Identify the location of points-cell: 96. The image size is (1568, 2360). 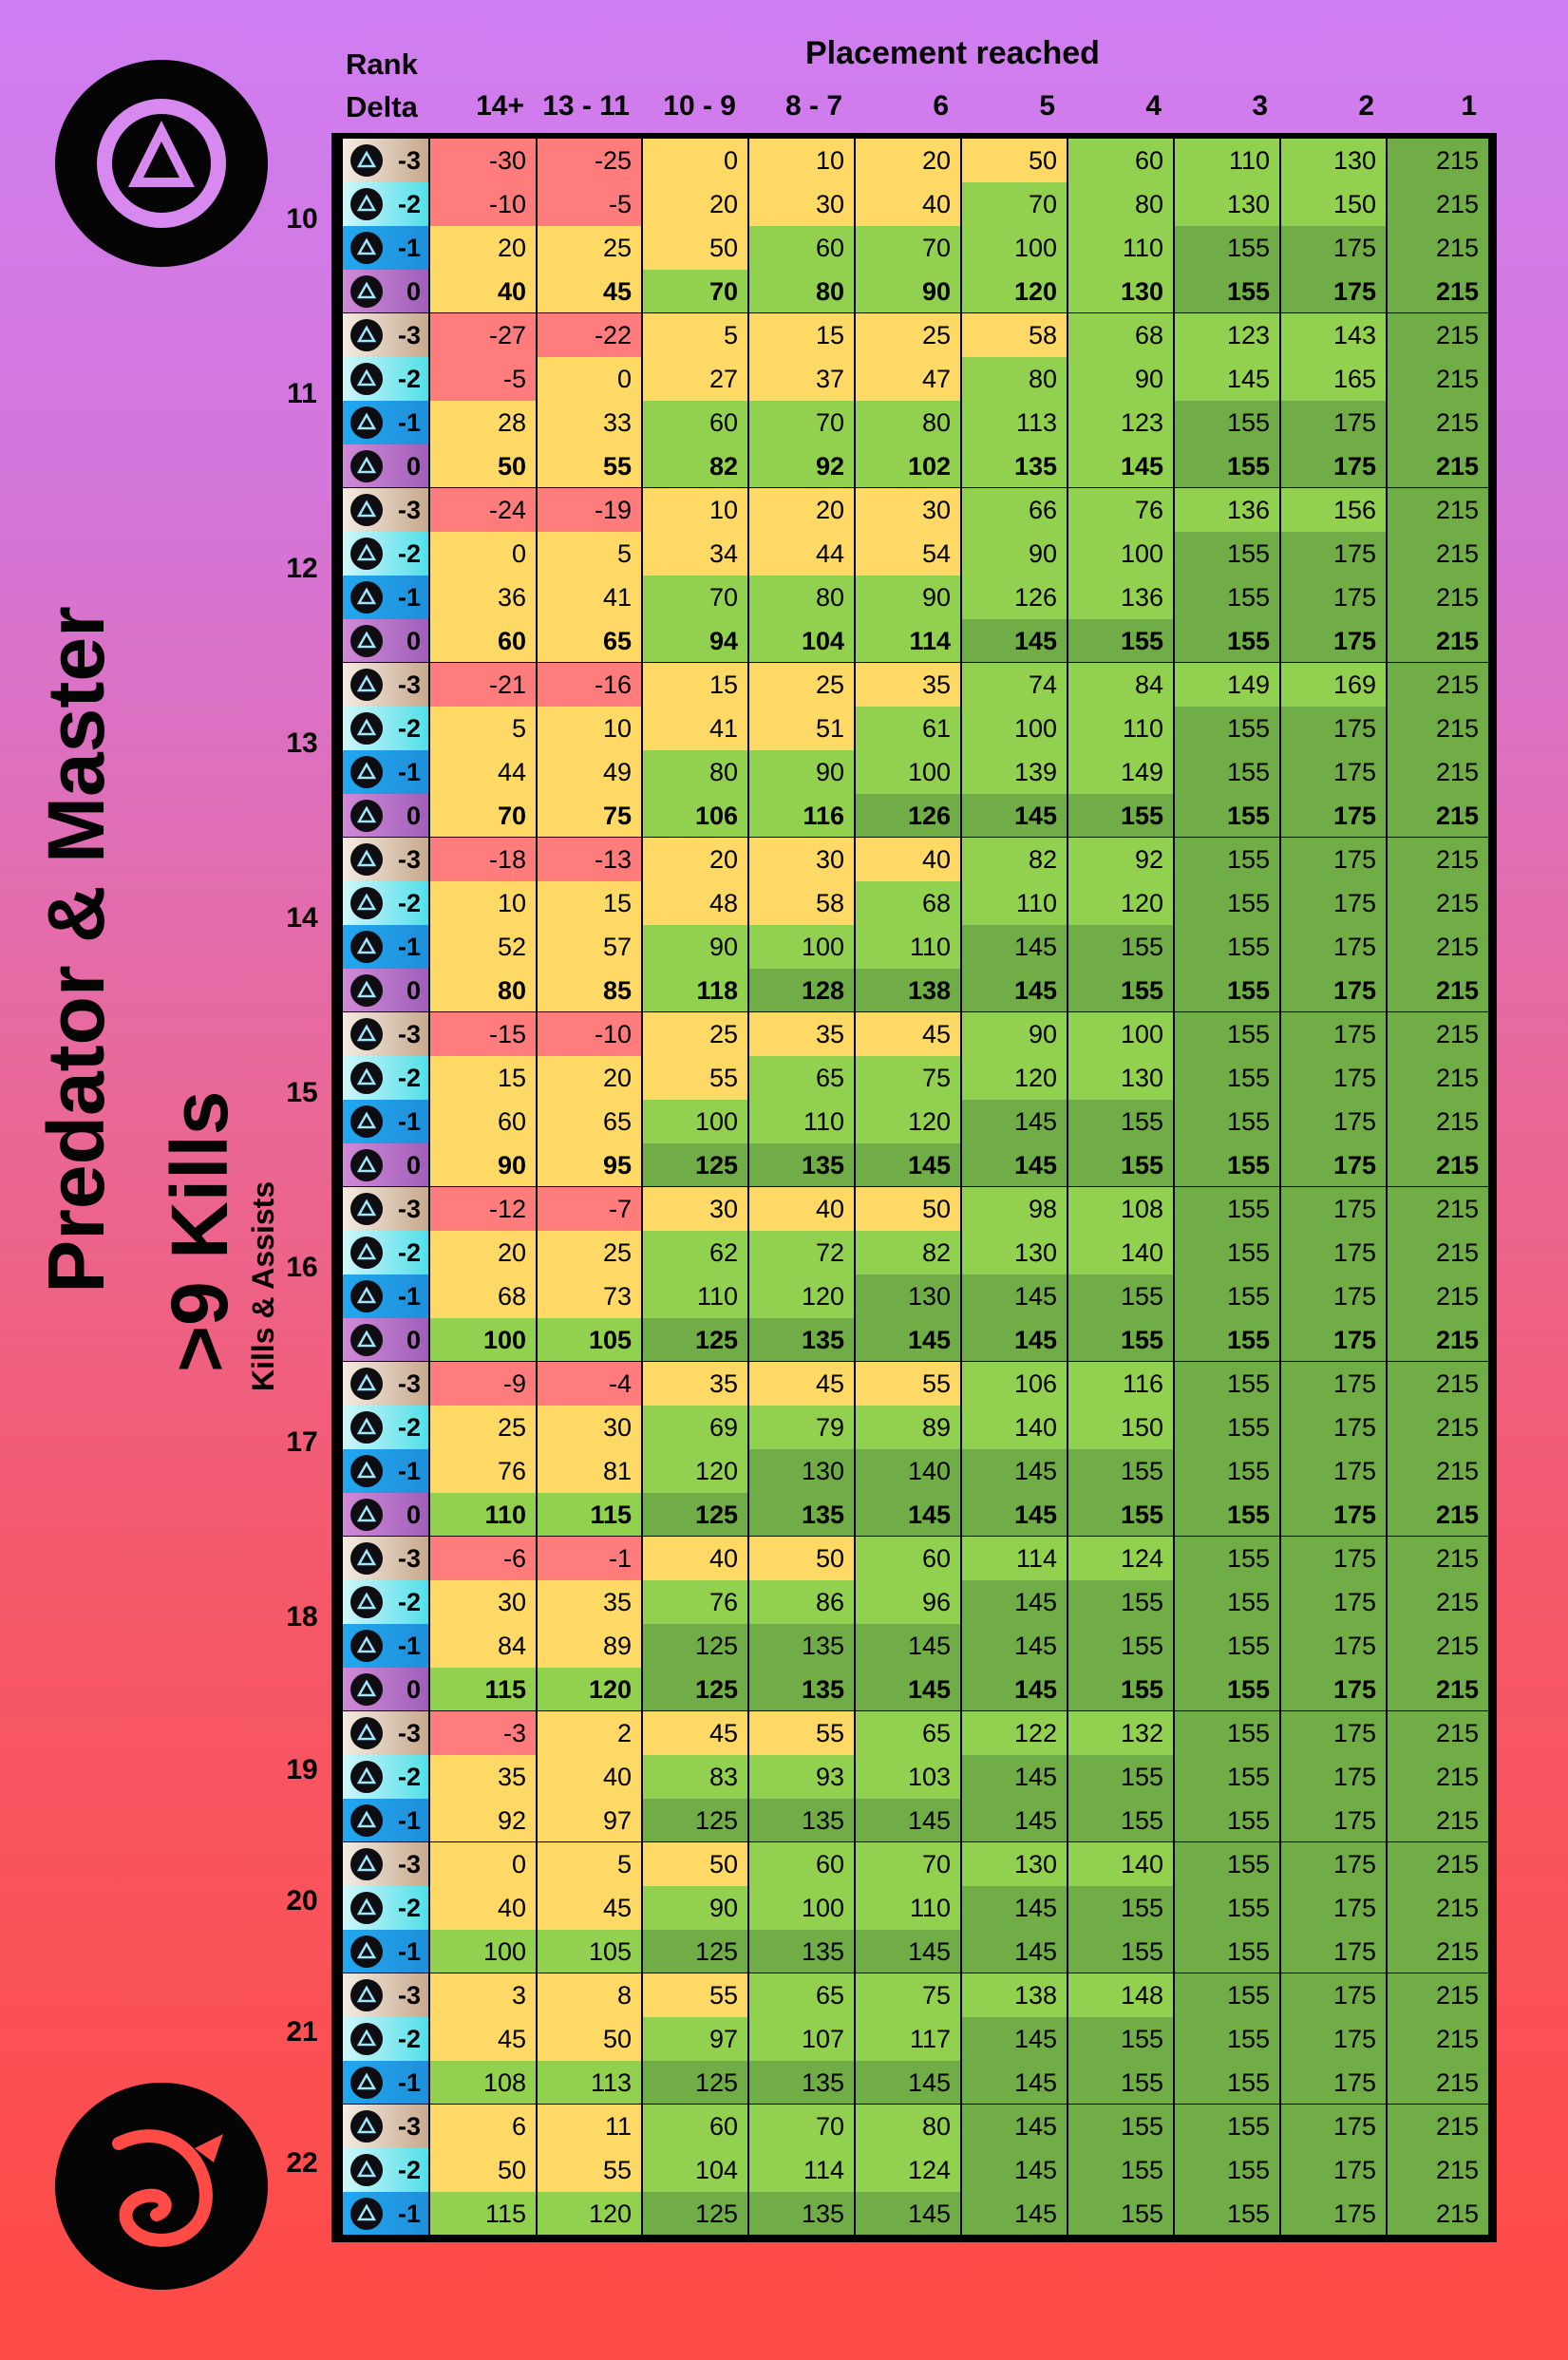
(909, 1602).